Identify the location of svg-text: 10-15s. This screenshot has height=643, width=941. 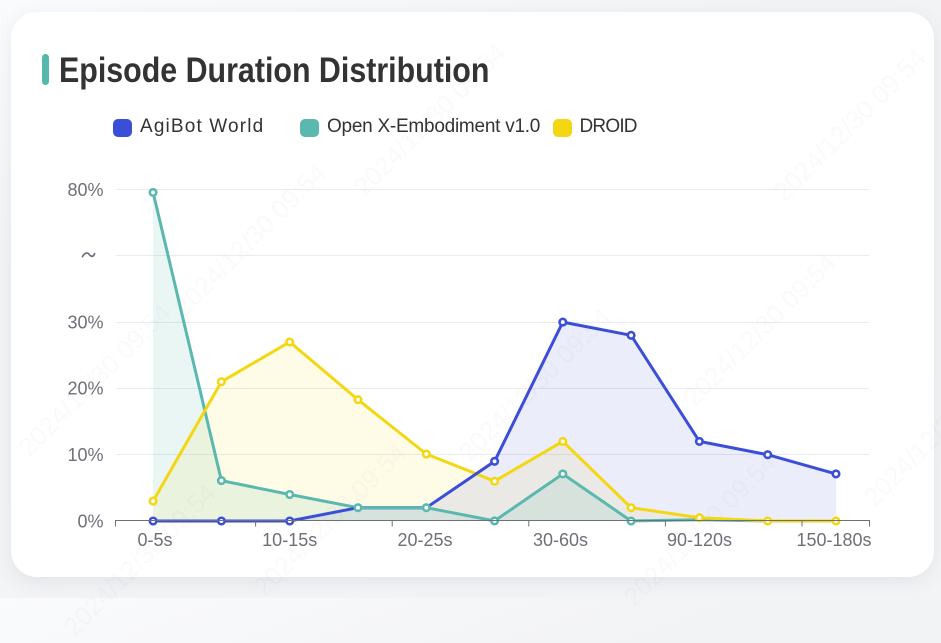
(289, 540).